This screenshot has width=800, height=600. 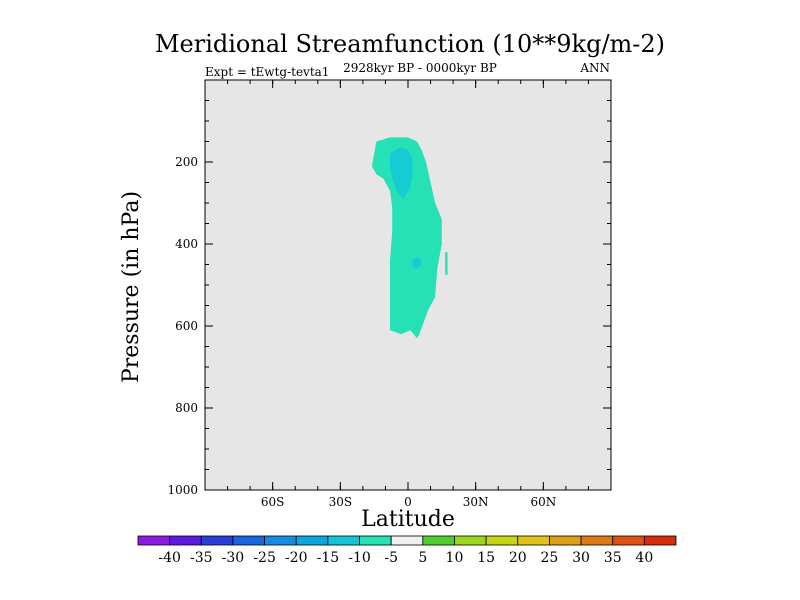 What do you see at coordinates (549, 558) in the screenshot?
I see `colorbar-label: 25` at bounding box center [549, 558].